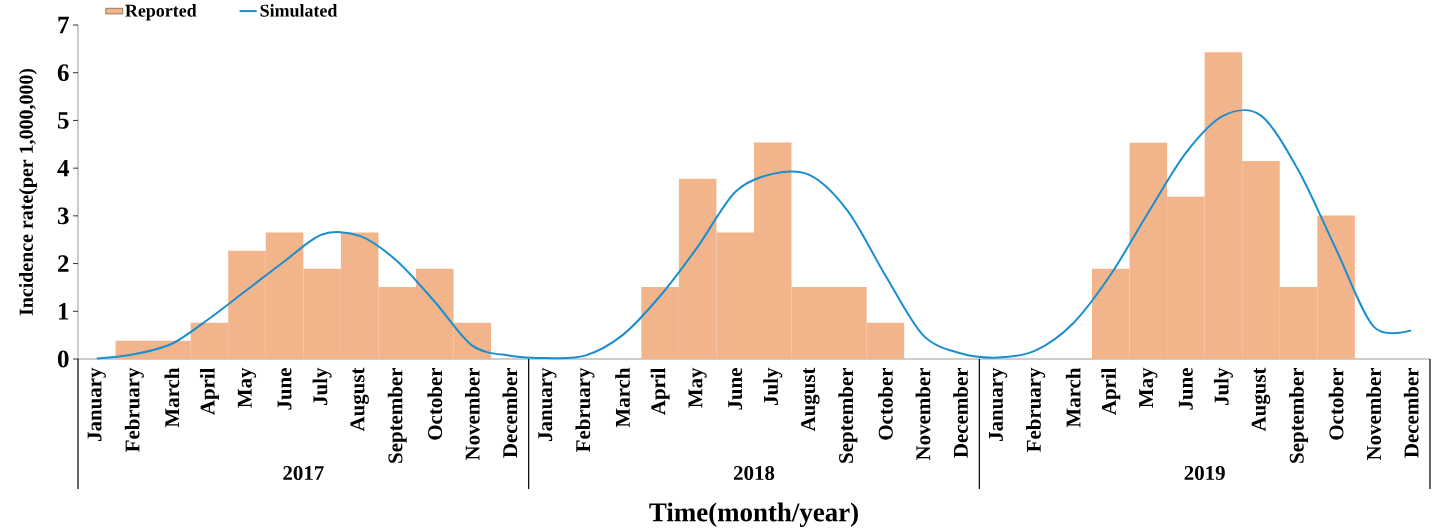 This screenshot has height=531, width=1434. I want to click on legend-label: Simulated, so click(299, 10).